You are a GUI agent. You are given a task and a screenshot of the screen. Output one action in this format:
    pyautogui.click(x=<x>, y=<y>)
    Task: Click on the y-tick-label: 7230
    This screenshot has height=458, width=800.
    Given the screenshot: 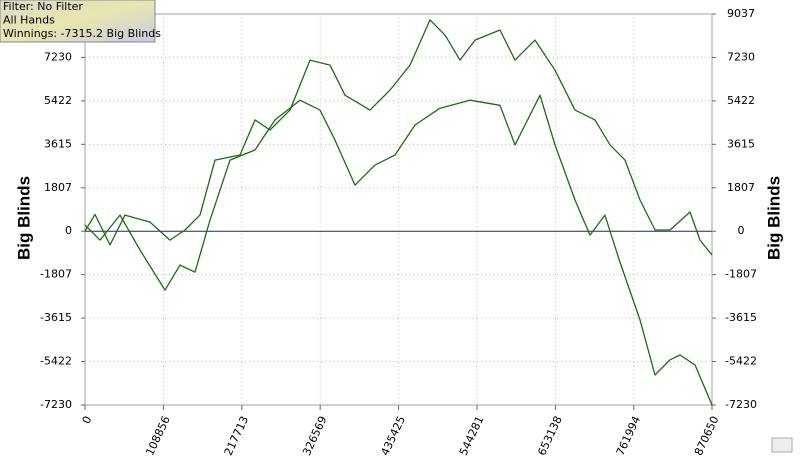 What is the action you would take?
    pyautogui.click(x=58, y=56)
    